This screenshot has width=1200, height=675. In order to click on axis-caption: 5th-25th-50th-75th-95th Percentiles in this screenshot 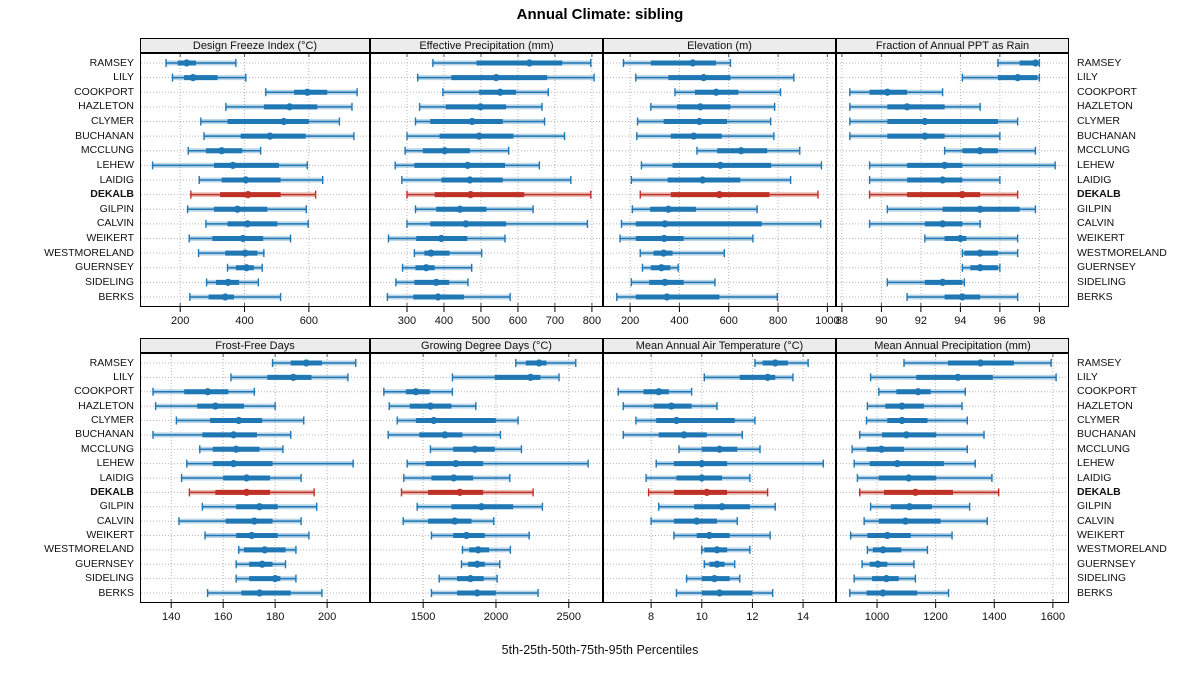, I will do `click(600, 650)`.